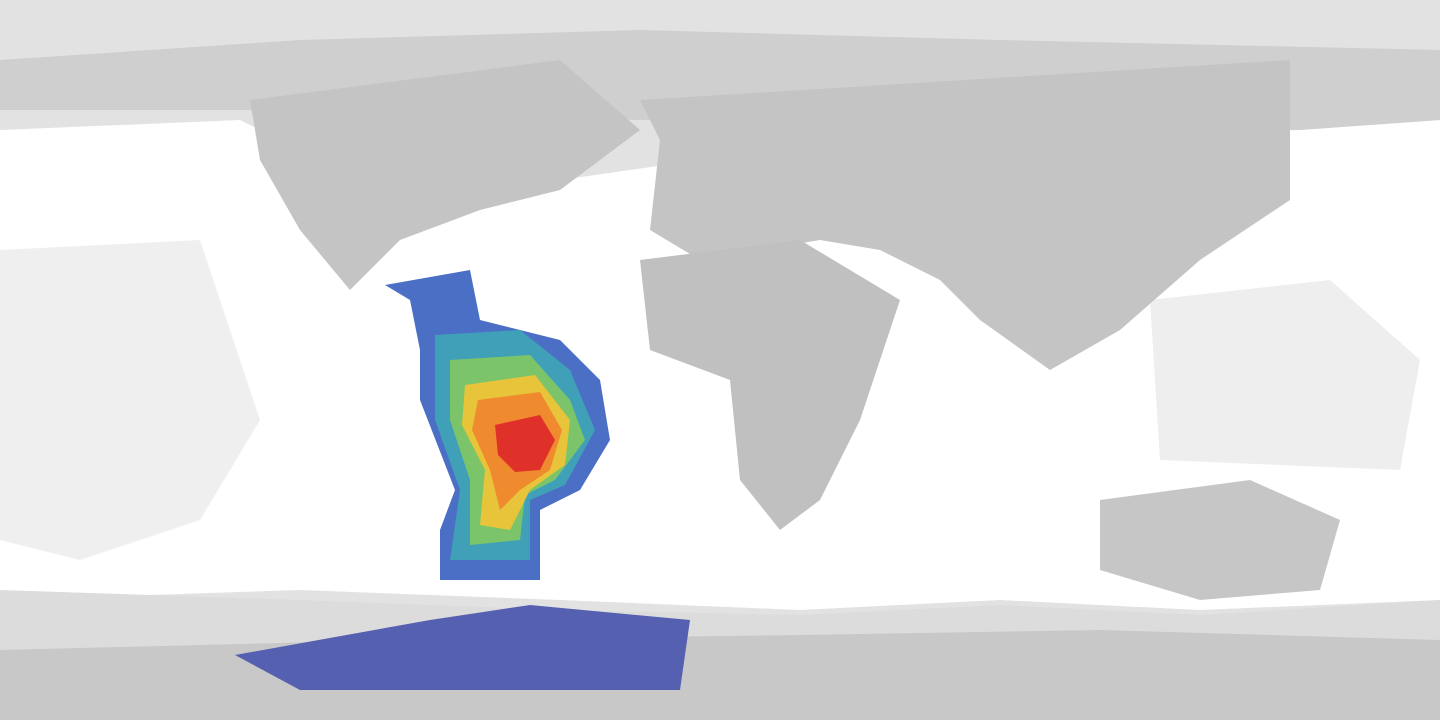  What do you see at coordinates (1220, 540) in the screenshot?
I see `australia` at bounding box center [1220, 540].